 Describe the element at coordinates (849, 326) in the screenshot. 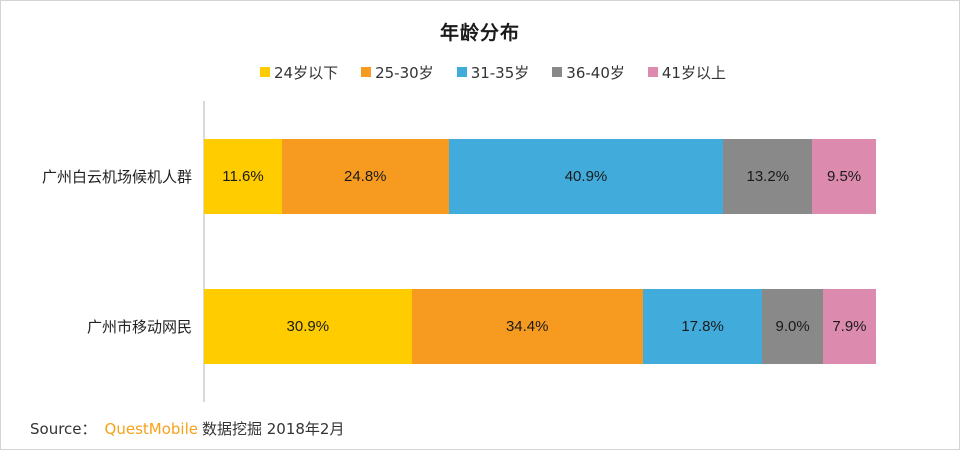

I see `bar-segment-over-41: 7.9%` at that location.